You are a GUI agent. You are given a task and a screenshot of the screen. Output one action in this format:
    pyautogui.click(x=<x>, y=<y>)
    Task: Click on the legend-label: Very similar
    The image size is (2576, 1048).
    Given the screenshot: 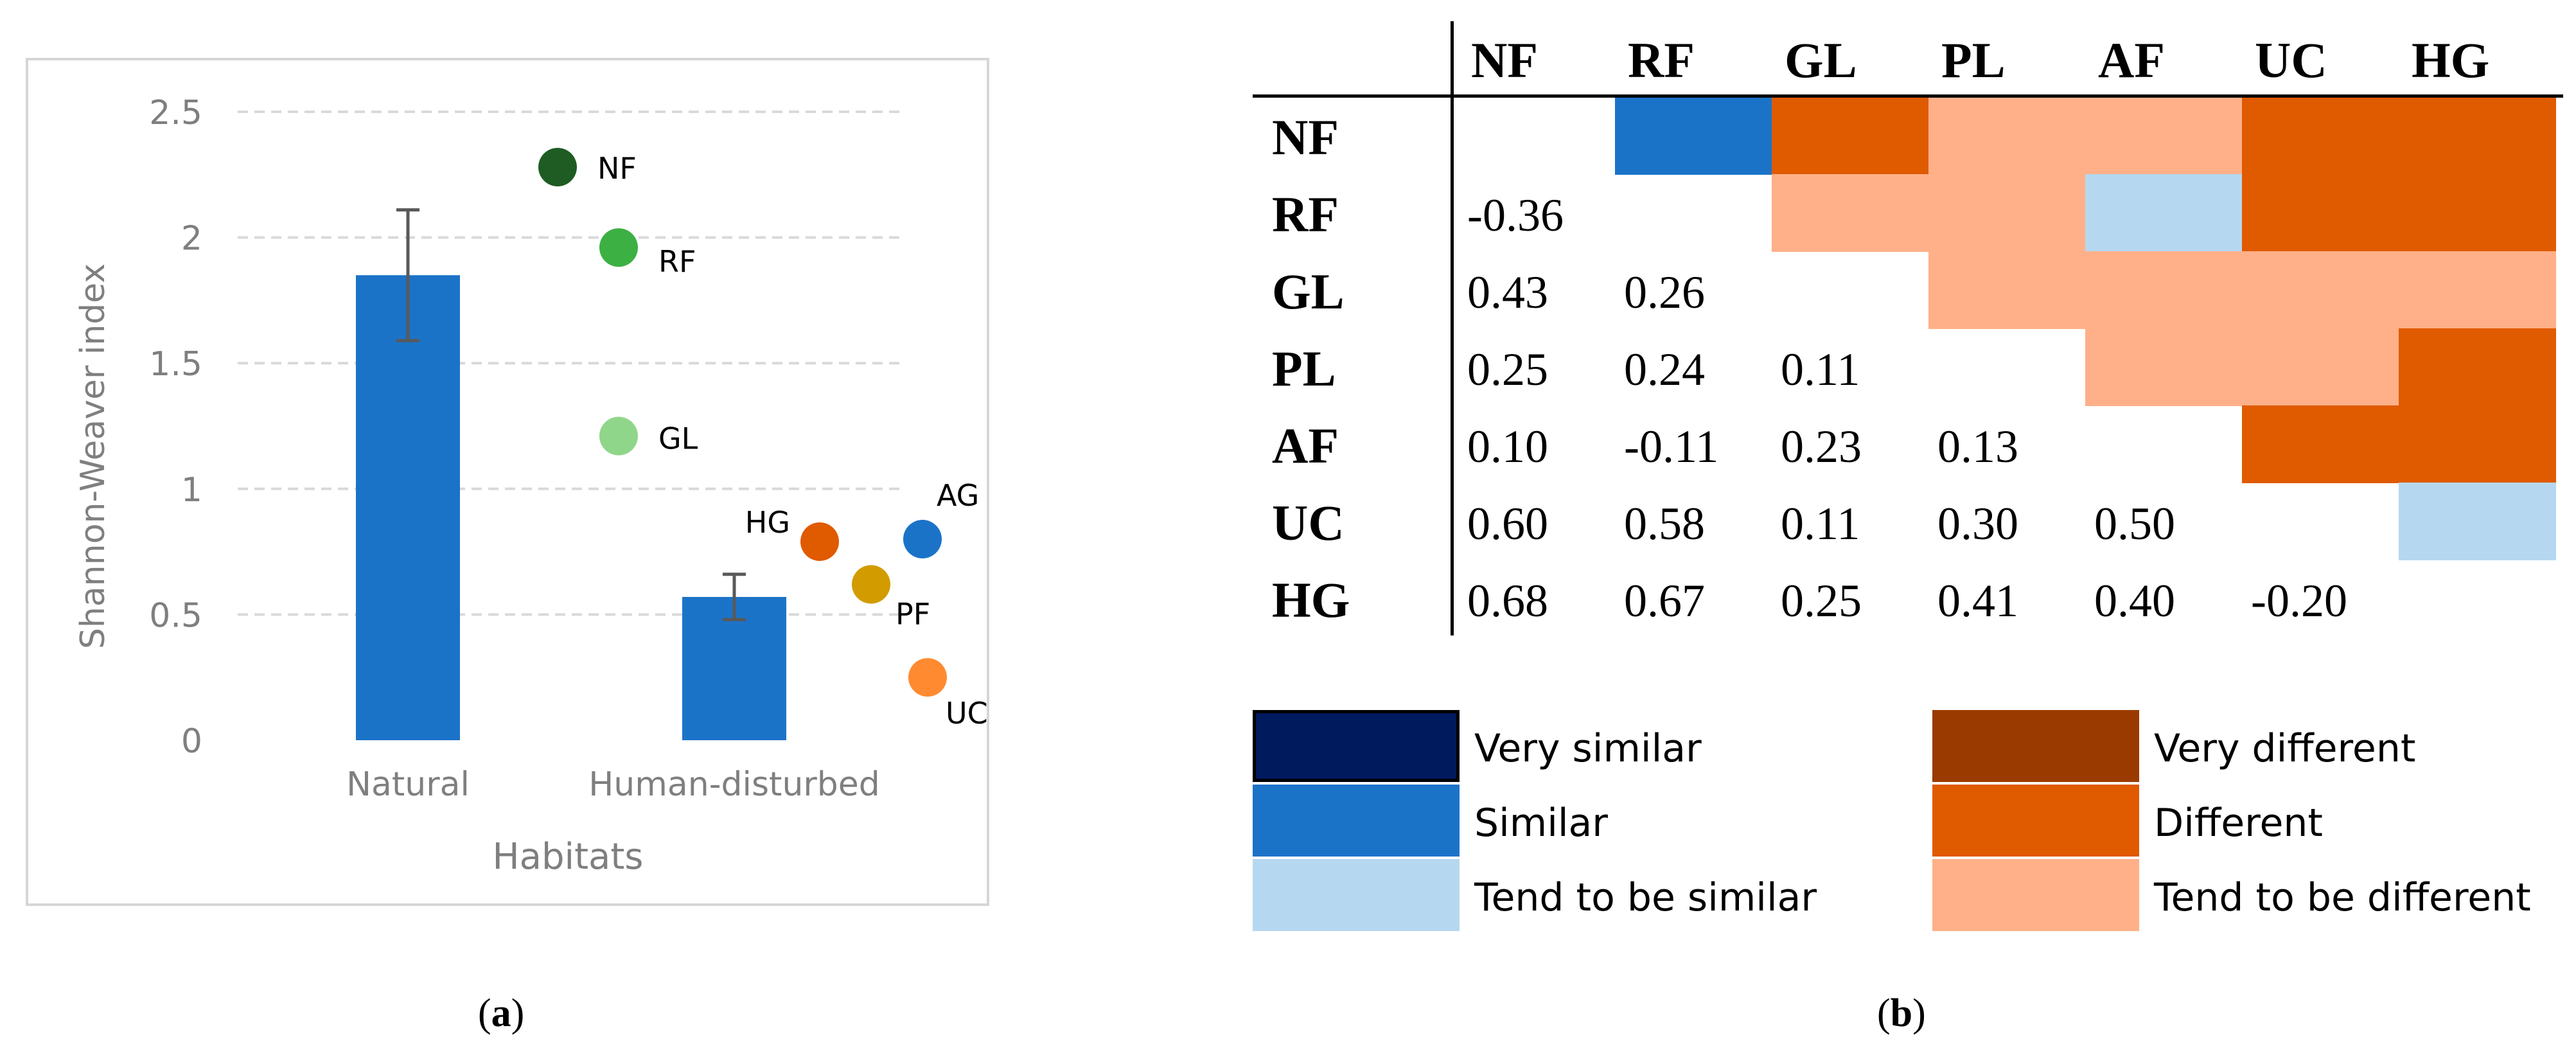 What is the action you would take?
    pyautogui.click(x=1588, y=748)
    